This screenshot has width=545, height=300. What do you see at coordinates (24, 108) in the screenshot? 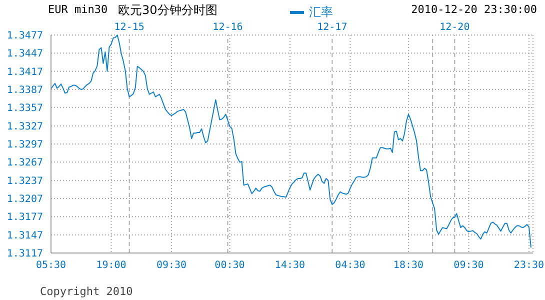
I see `y-tick-label: 1.3357` at bounding box center [24, 108].